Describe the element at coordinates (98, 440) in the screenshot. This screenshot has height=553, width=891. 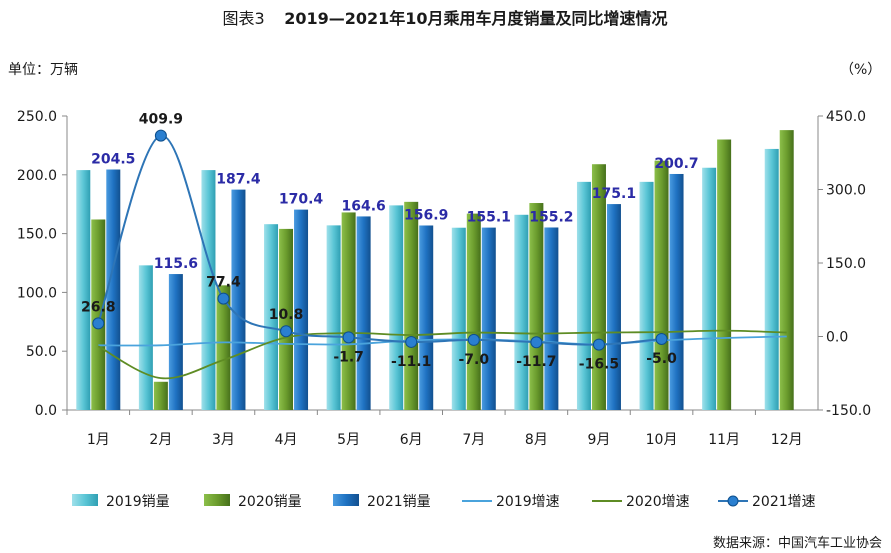
I see `x-tick-label: 1月` at that location.